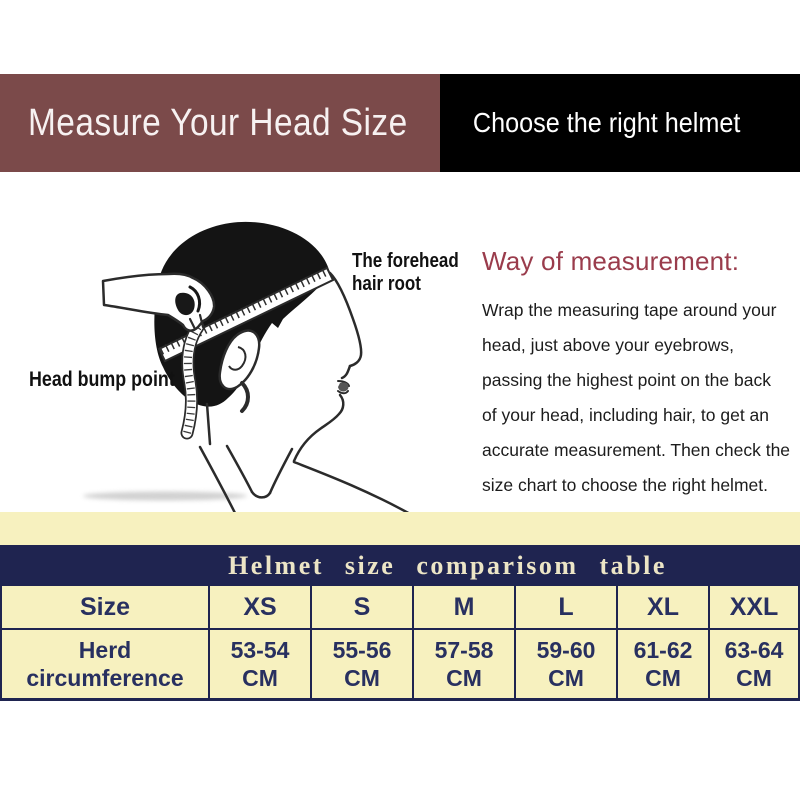 This screenshot has width=800, height=800. What do you see at coordinates (567, 664) in the screenshot?
I see `circumference-l: 59-60 CM` at bounding box center [567, 664].